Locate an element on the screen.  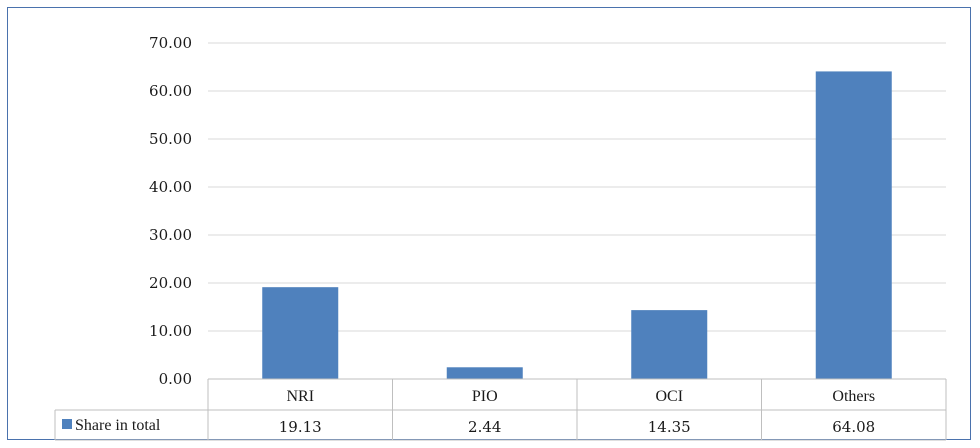
category-label: PIO is located at coordinates (485, 396).